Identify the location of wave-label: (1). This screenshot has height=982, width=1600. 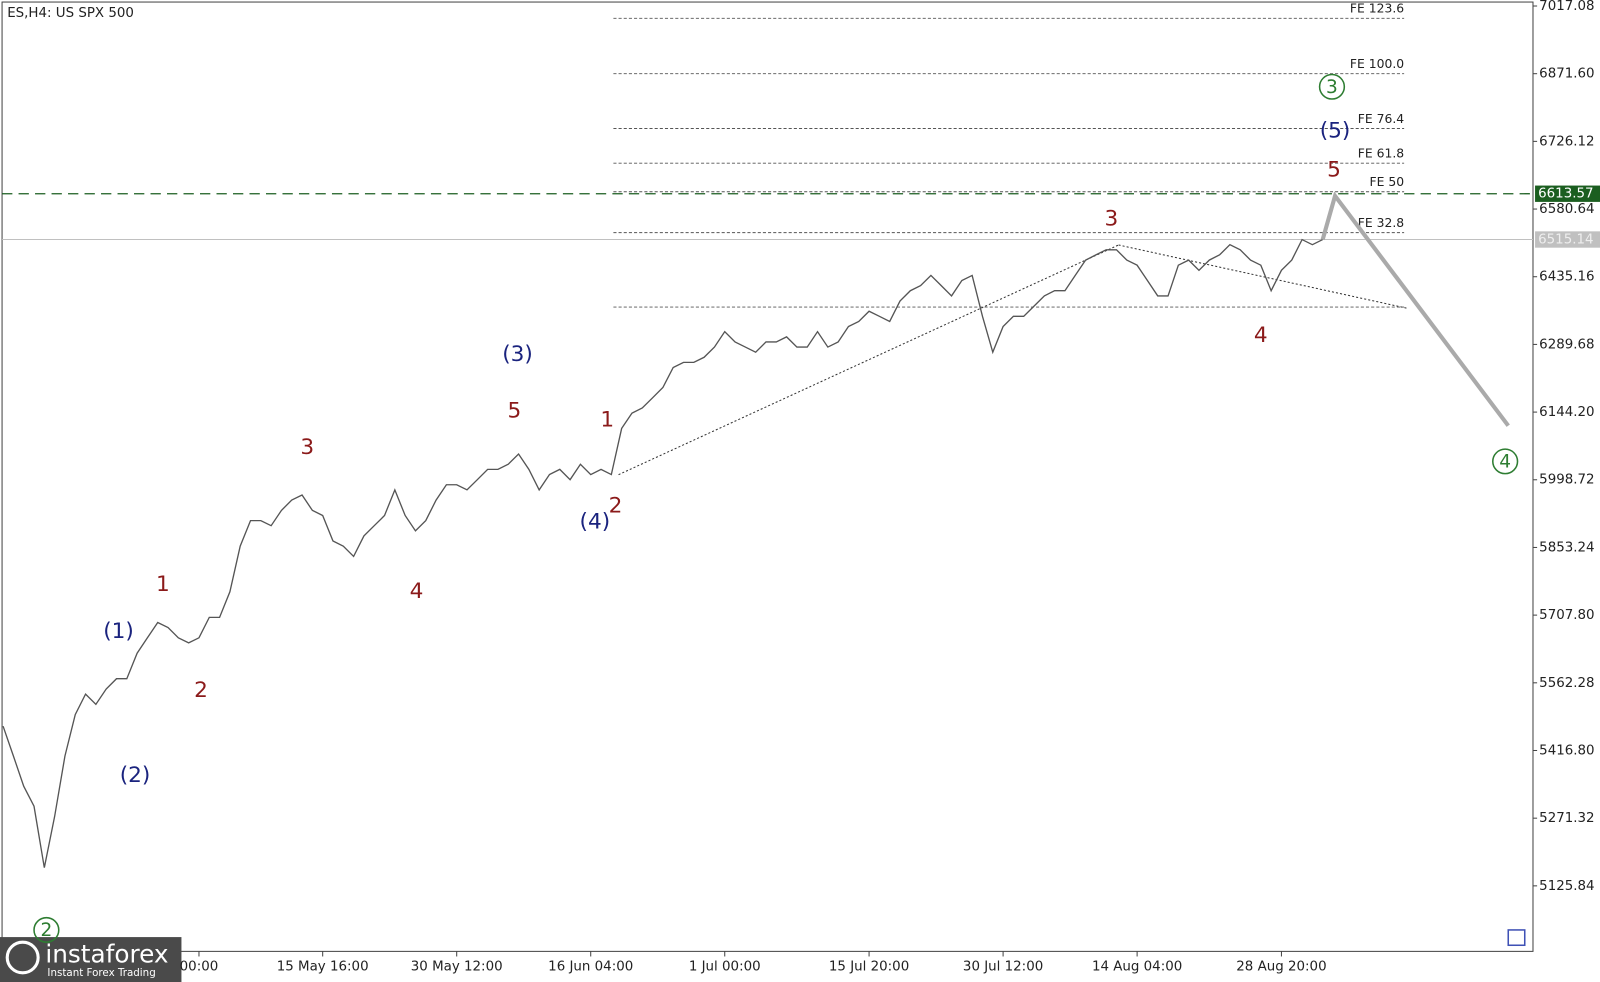
(118, 631).